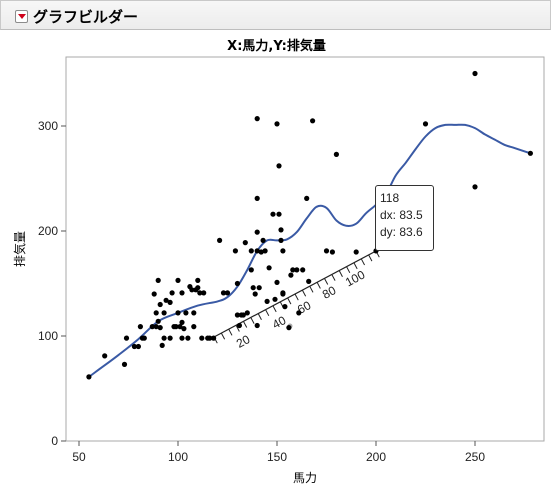  I want to click on x-axis-label: 馬力, so click(305, 478).